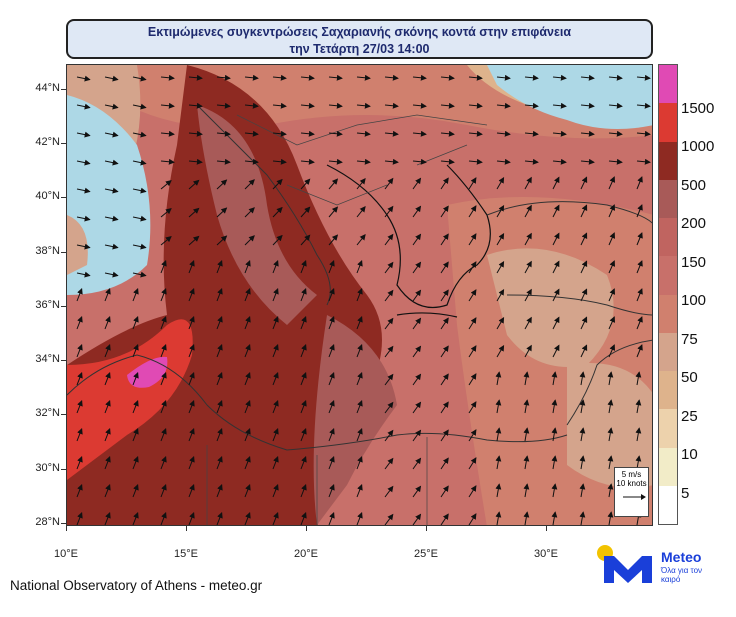 This screenshot has width=736, height=617. What do you see at coordinates (682, 575) in the screenshot?
I see `meteo-tagline: Όλα για τον καιρό` at bounding box center [682, 575].